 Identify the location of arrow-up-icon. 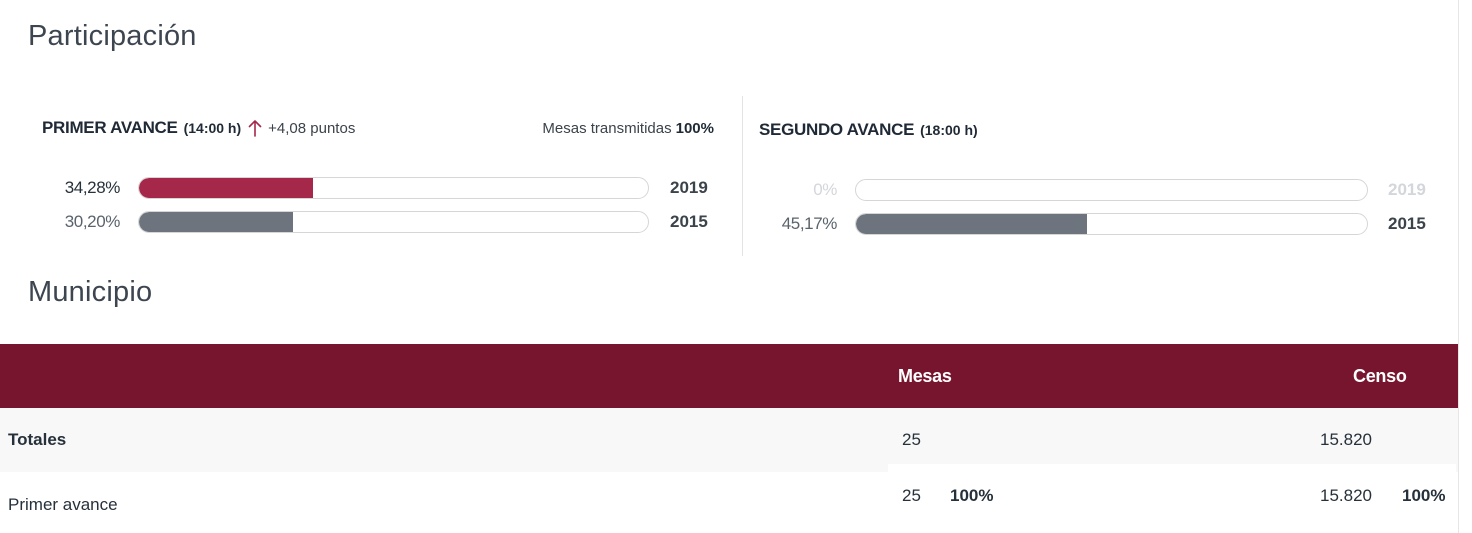
(255, 128).